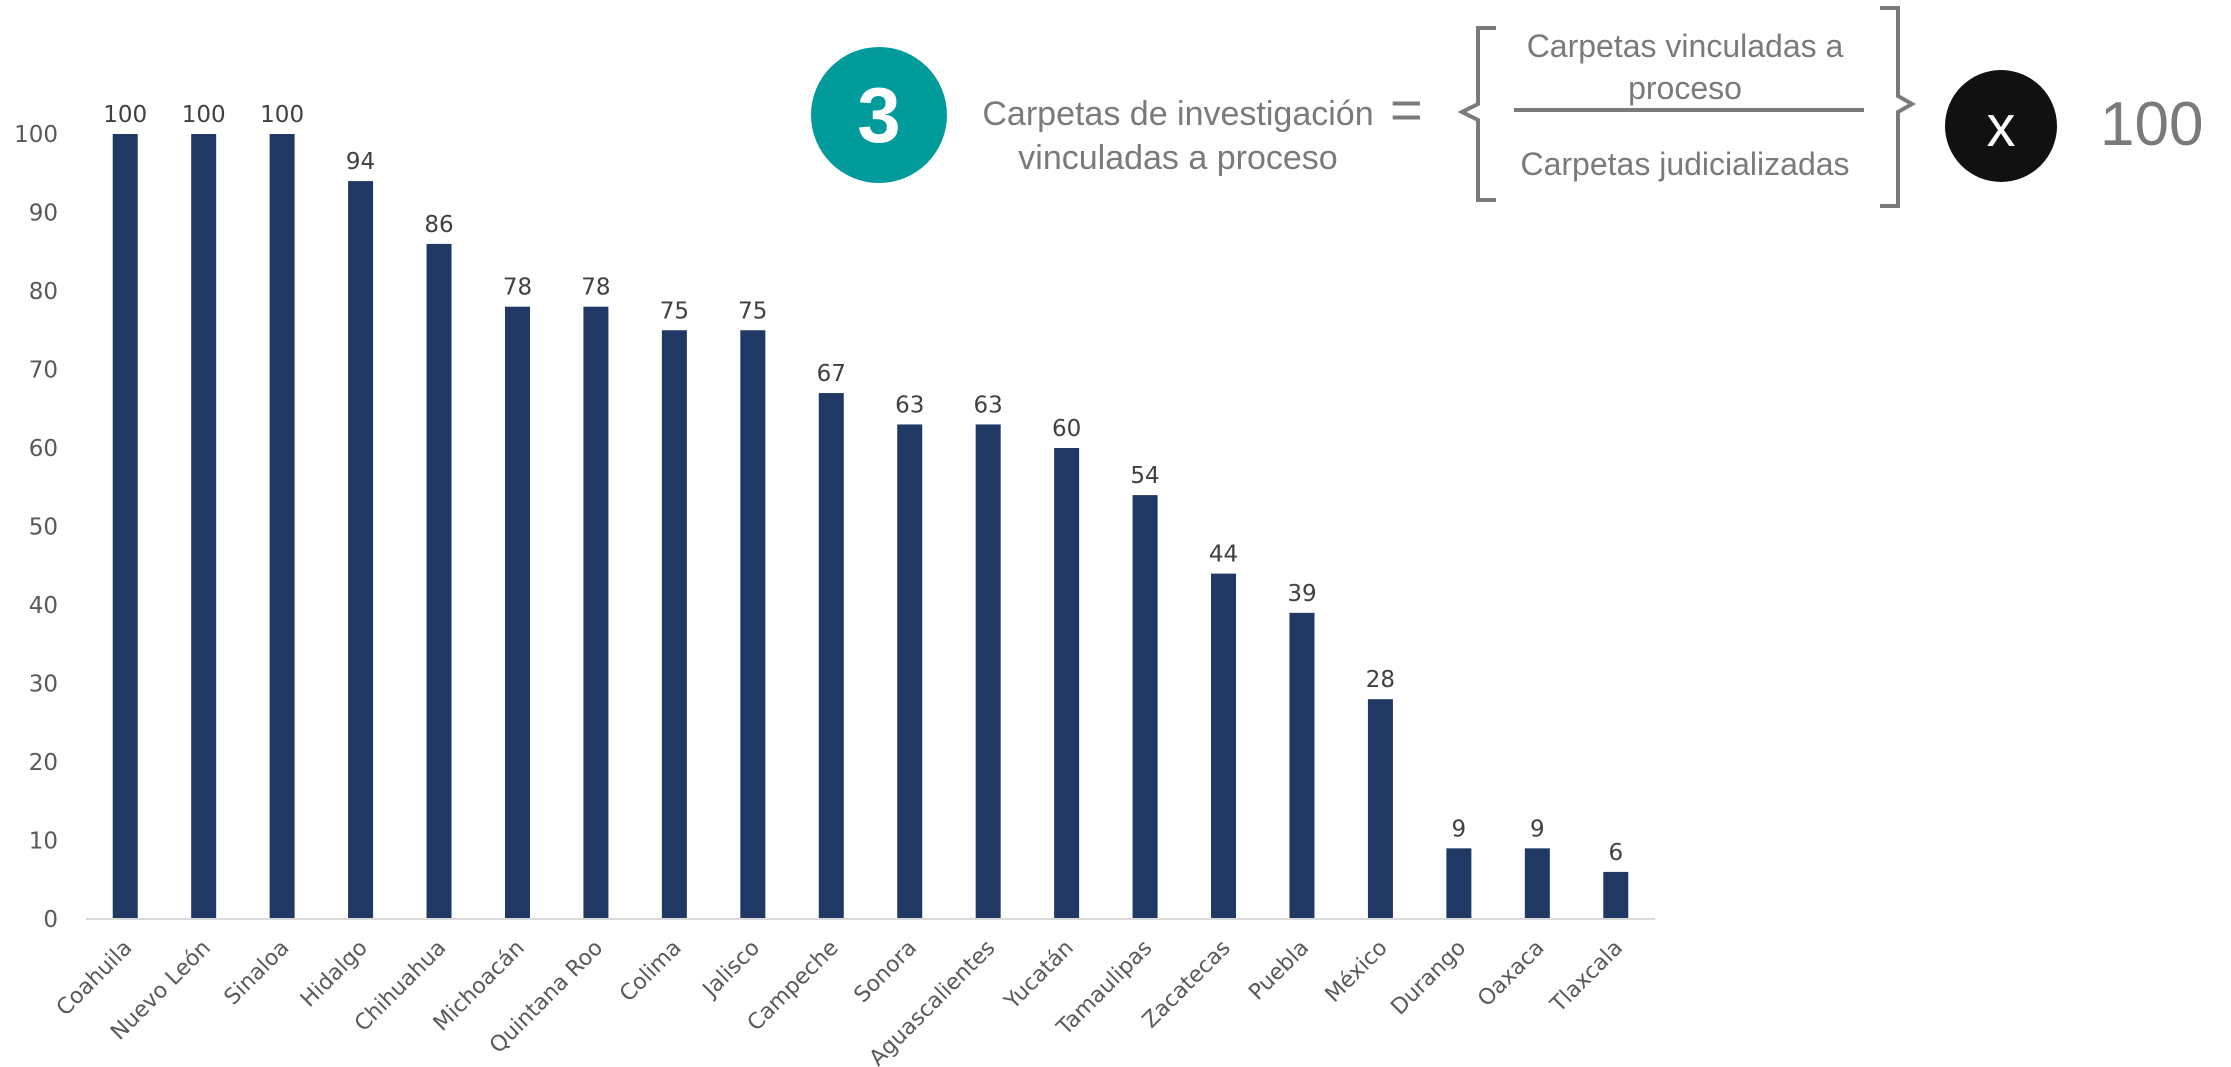 The image size is (2231, 1067). What do you see at coordinates (43, 449) in the screenshot?
I see `y-tick-label: 60` at bounding box center [43, 449].